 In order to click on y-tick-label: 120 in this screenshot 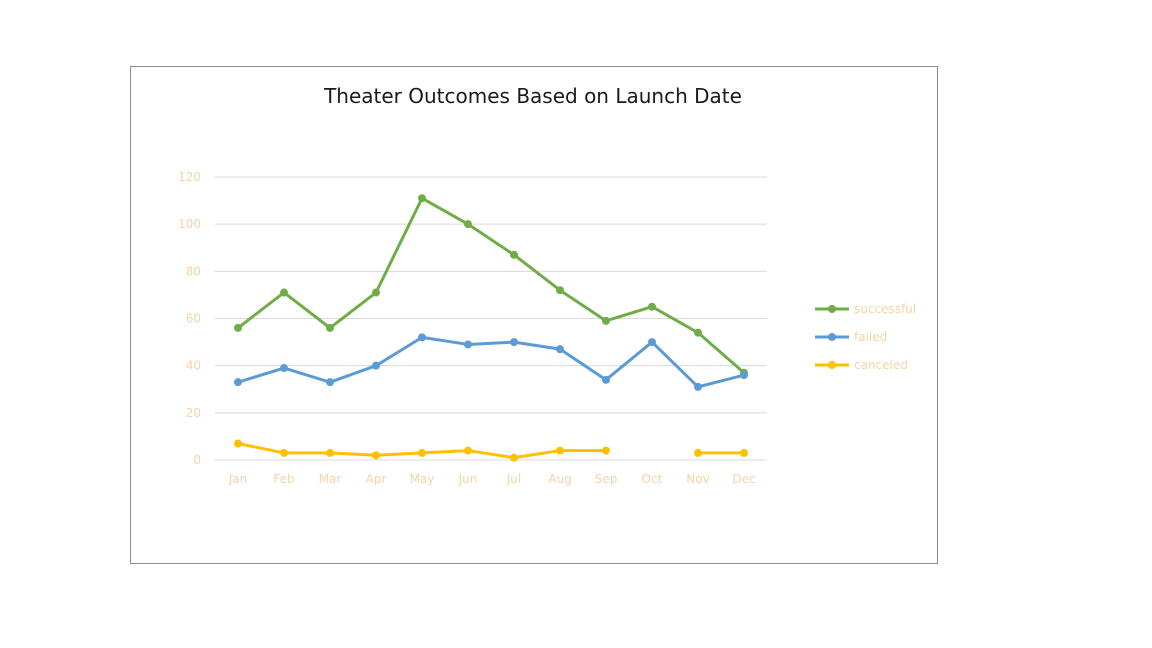, I will do `click(189, 177)`.